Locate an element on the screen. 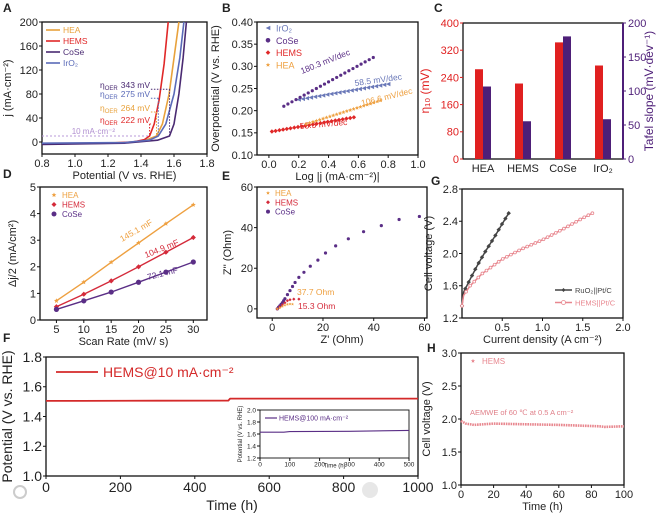  slope-label: 180.3 mV/dec is located at coordinates (325, 61).